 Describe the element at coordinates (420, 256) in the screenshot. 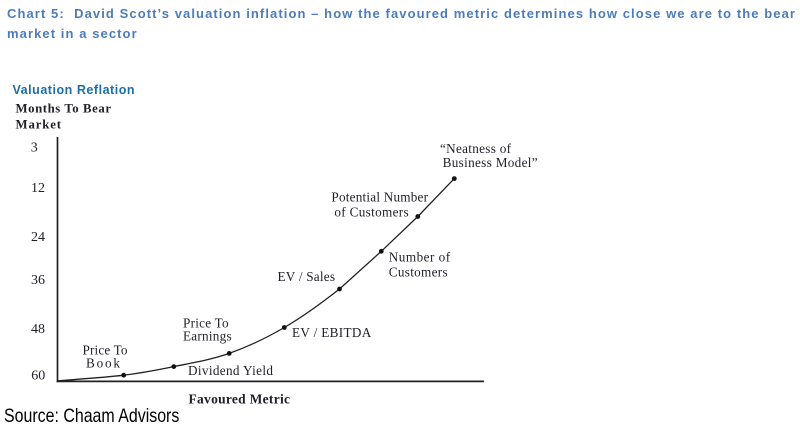

I see `svg-text: Number of` at that location.